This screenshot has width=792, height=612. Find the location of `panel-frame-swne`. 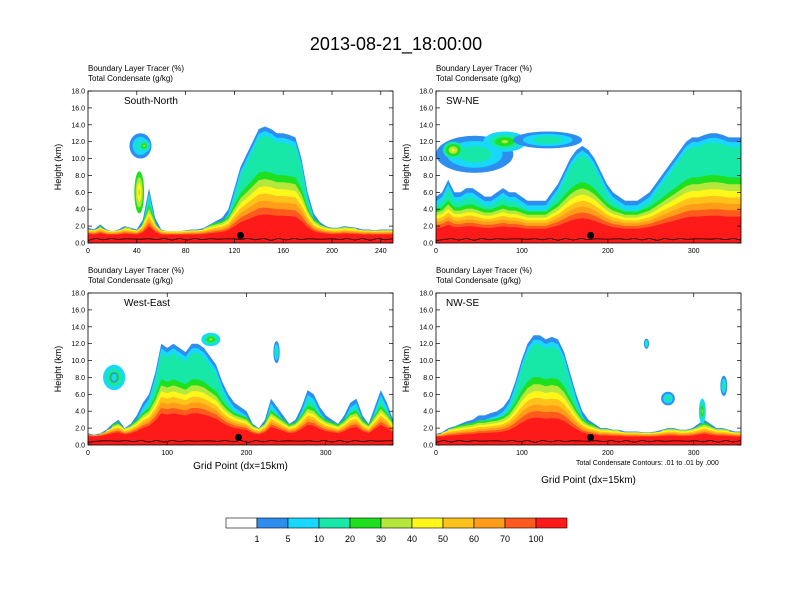

panel-frame-swne is located at coordinates (588, 167).